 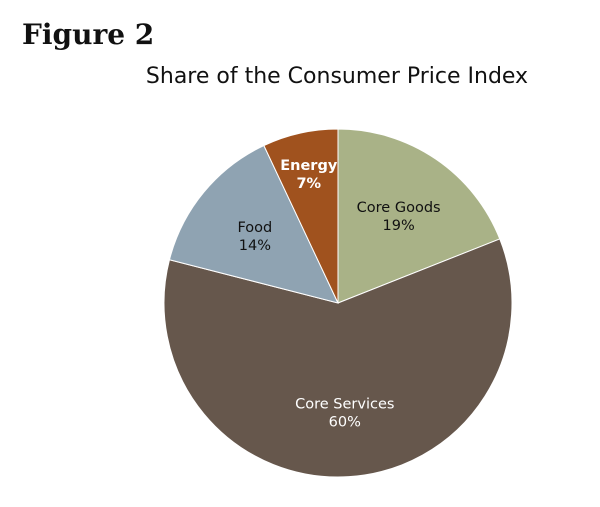 What do you see at coordinates (309, 166) in the screenshot?
I see `pie-slice-label-energy: Energy` at bounding box center [309, 166].